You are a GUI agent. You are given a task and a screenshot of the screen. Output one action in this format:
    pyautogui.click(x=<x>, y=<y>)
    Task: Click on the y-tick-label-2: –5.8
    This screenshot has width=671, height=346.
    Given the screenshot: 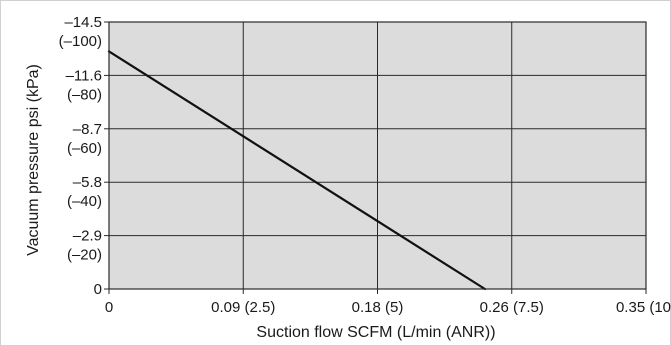 What is the action you would take?
    pyautogui.click(x=87, y=182)
    